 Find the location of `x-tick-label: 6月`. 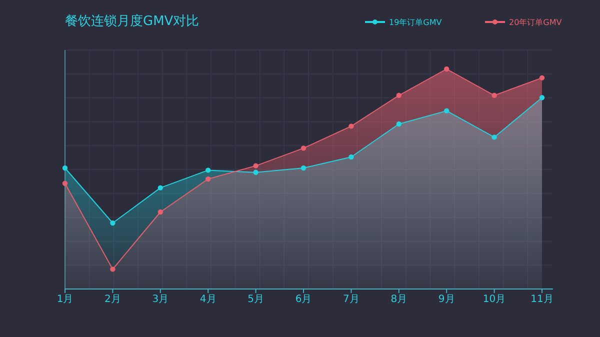

x-tick-label: 6月 is located at coordinates (303, 299).